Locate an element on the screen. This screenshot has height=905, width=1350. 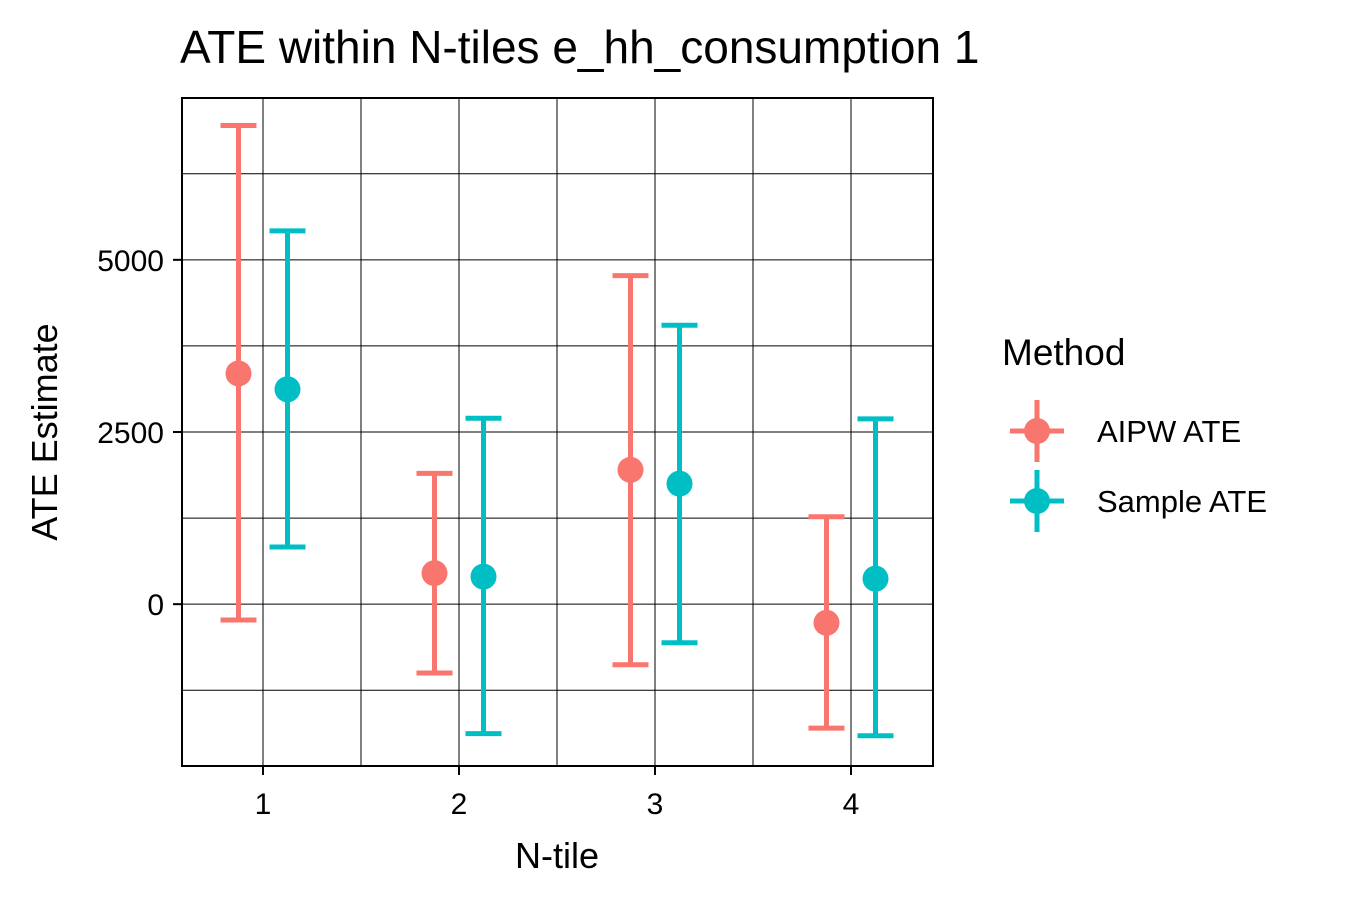
legend: Method AIPW ATE Sample ATE is located at coordinates (1134, 432).